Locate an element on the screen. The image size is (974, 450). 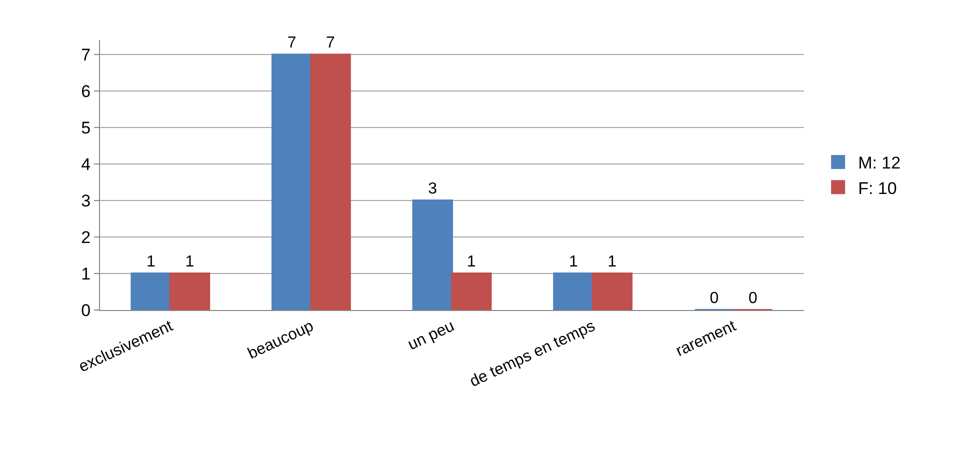
x-tick-label: un peu is located at coordinates (432, 336).